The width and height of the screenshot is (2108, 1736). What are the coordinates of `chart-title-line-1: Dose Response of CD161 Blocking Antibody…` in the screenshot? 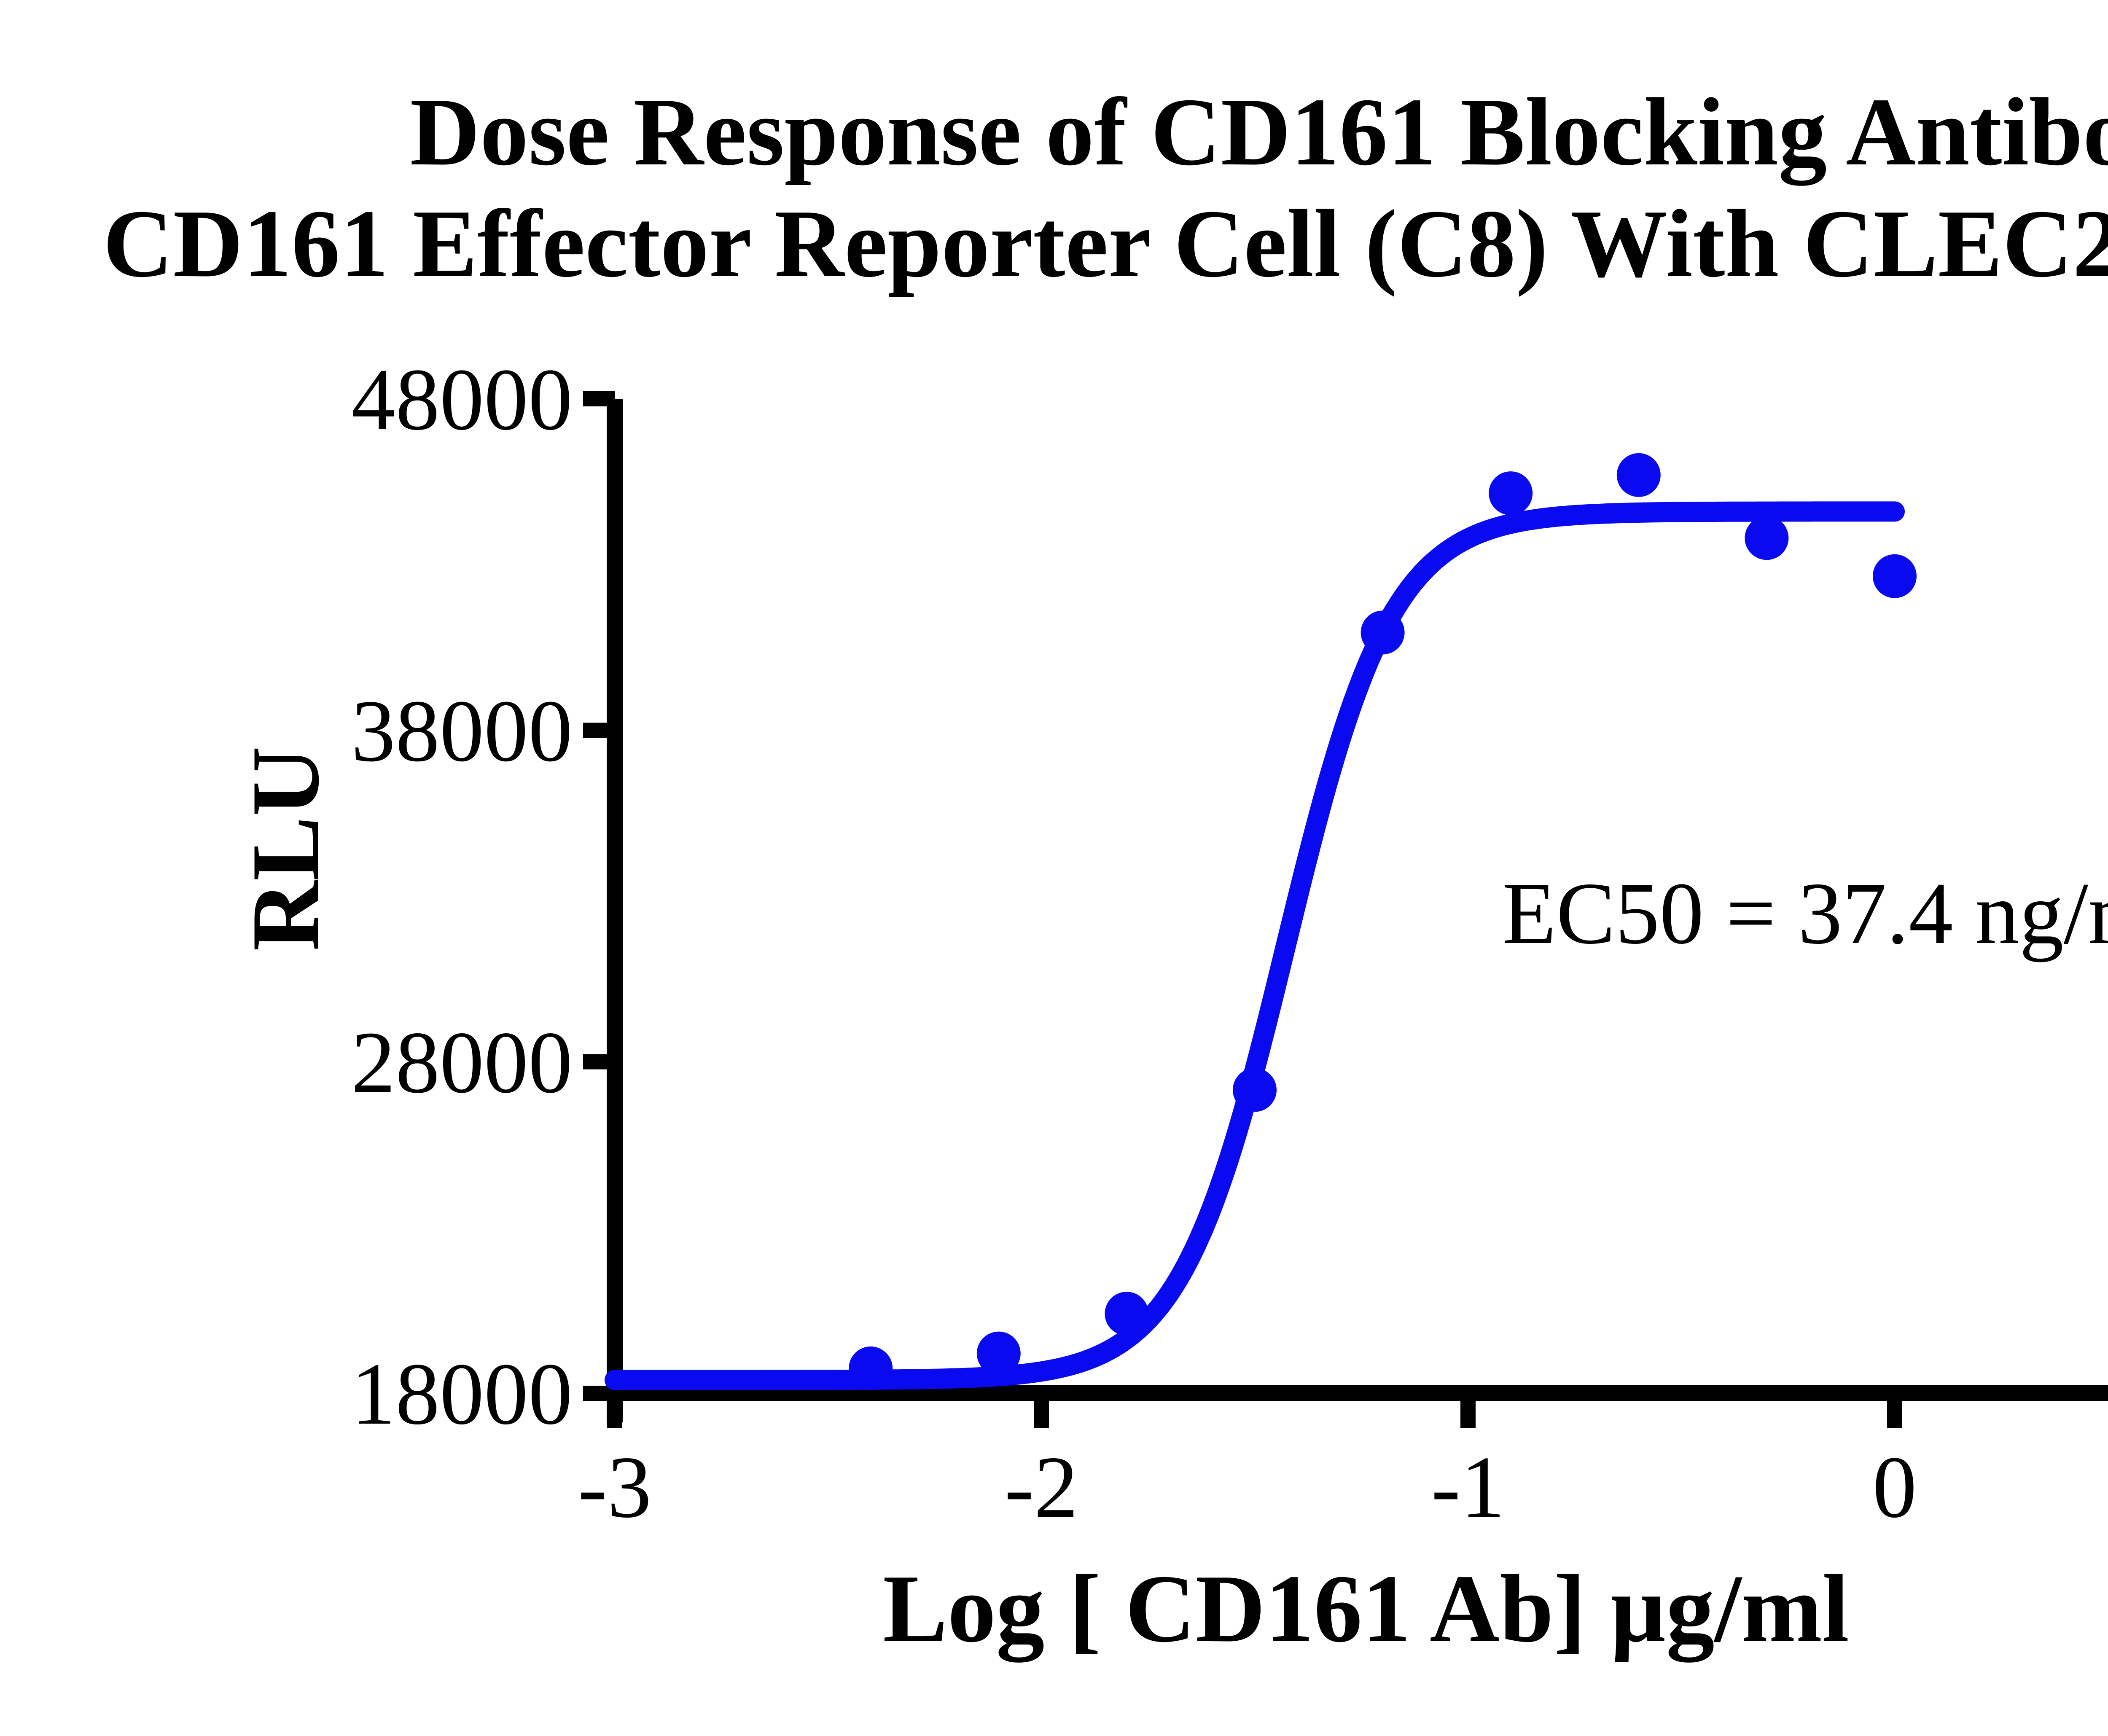 It's located at (1259, 132).